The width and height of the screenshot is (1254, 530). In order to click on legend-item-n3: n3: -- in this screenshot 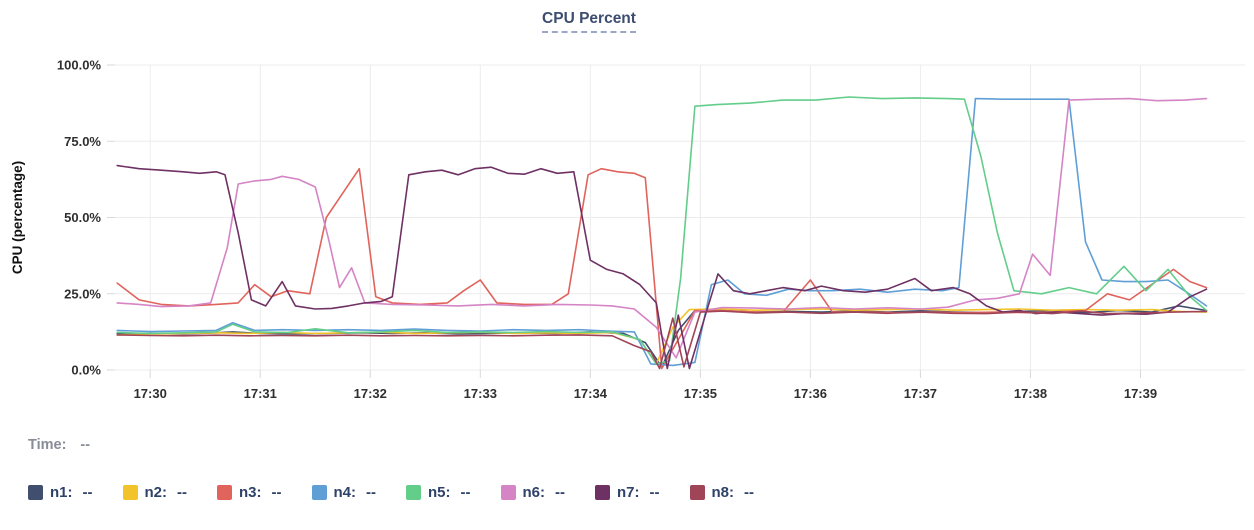, I will do `click(249, 492)`.